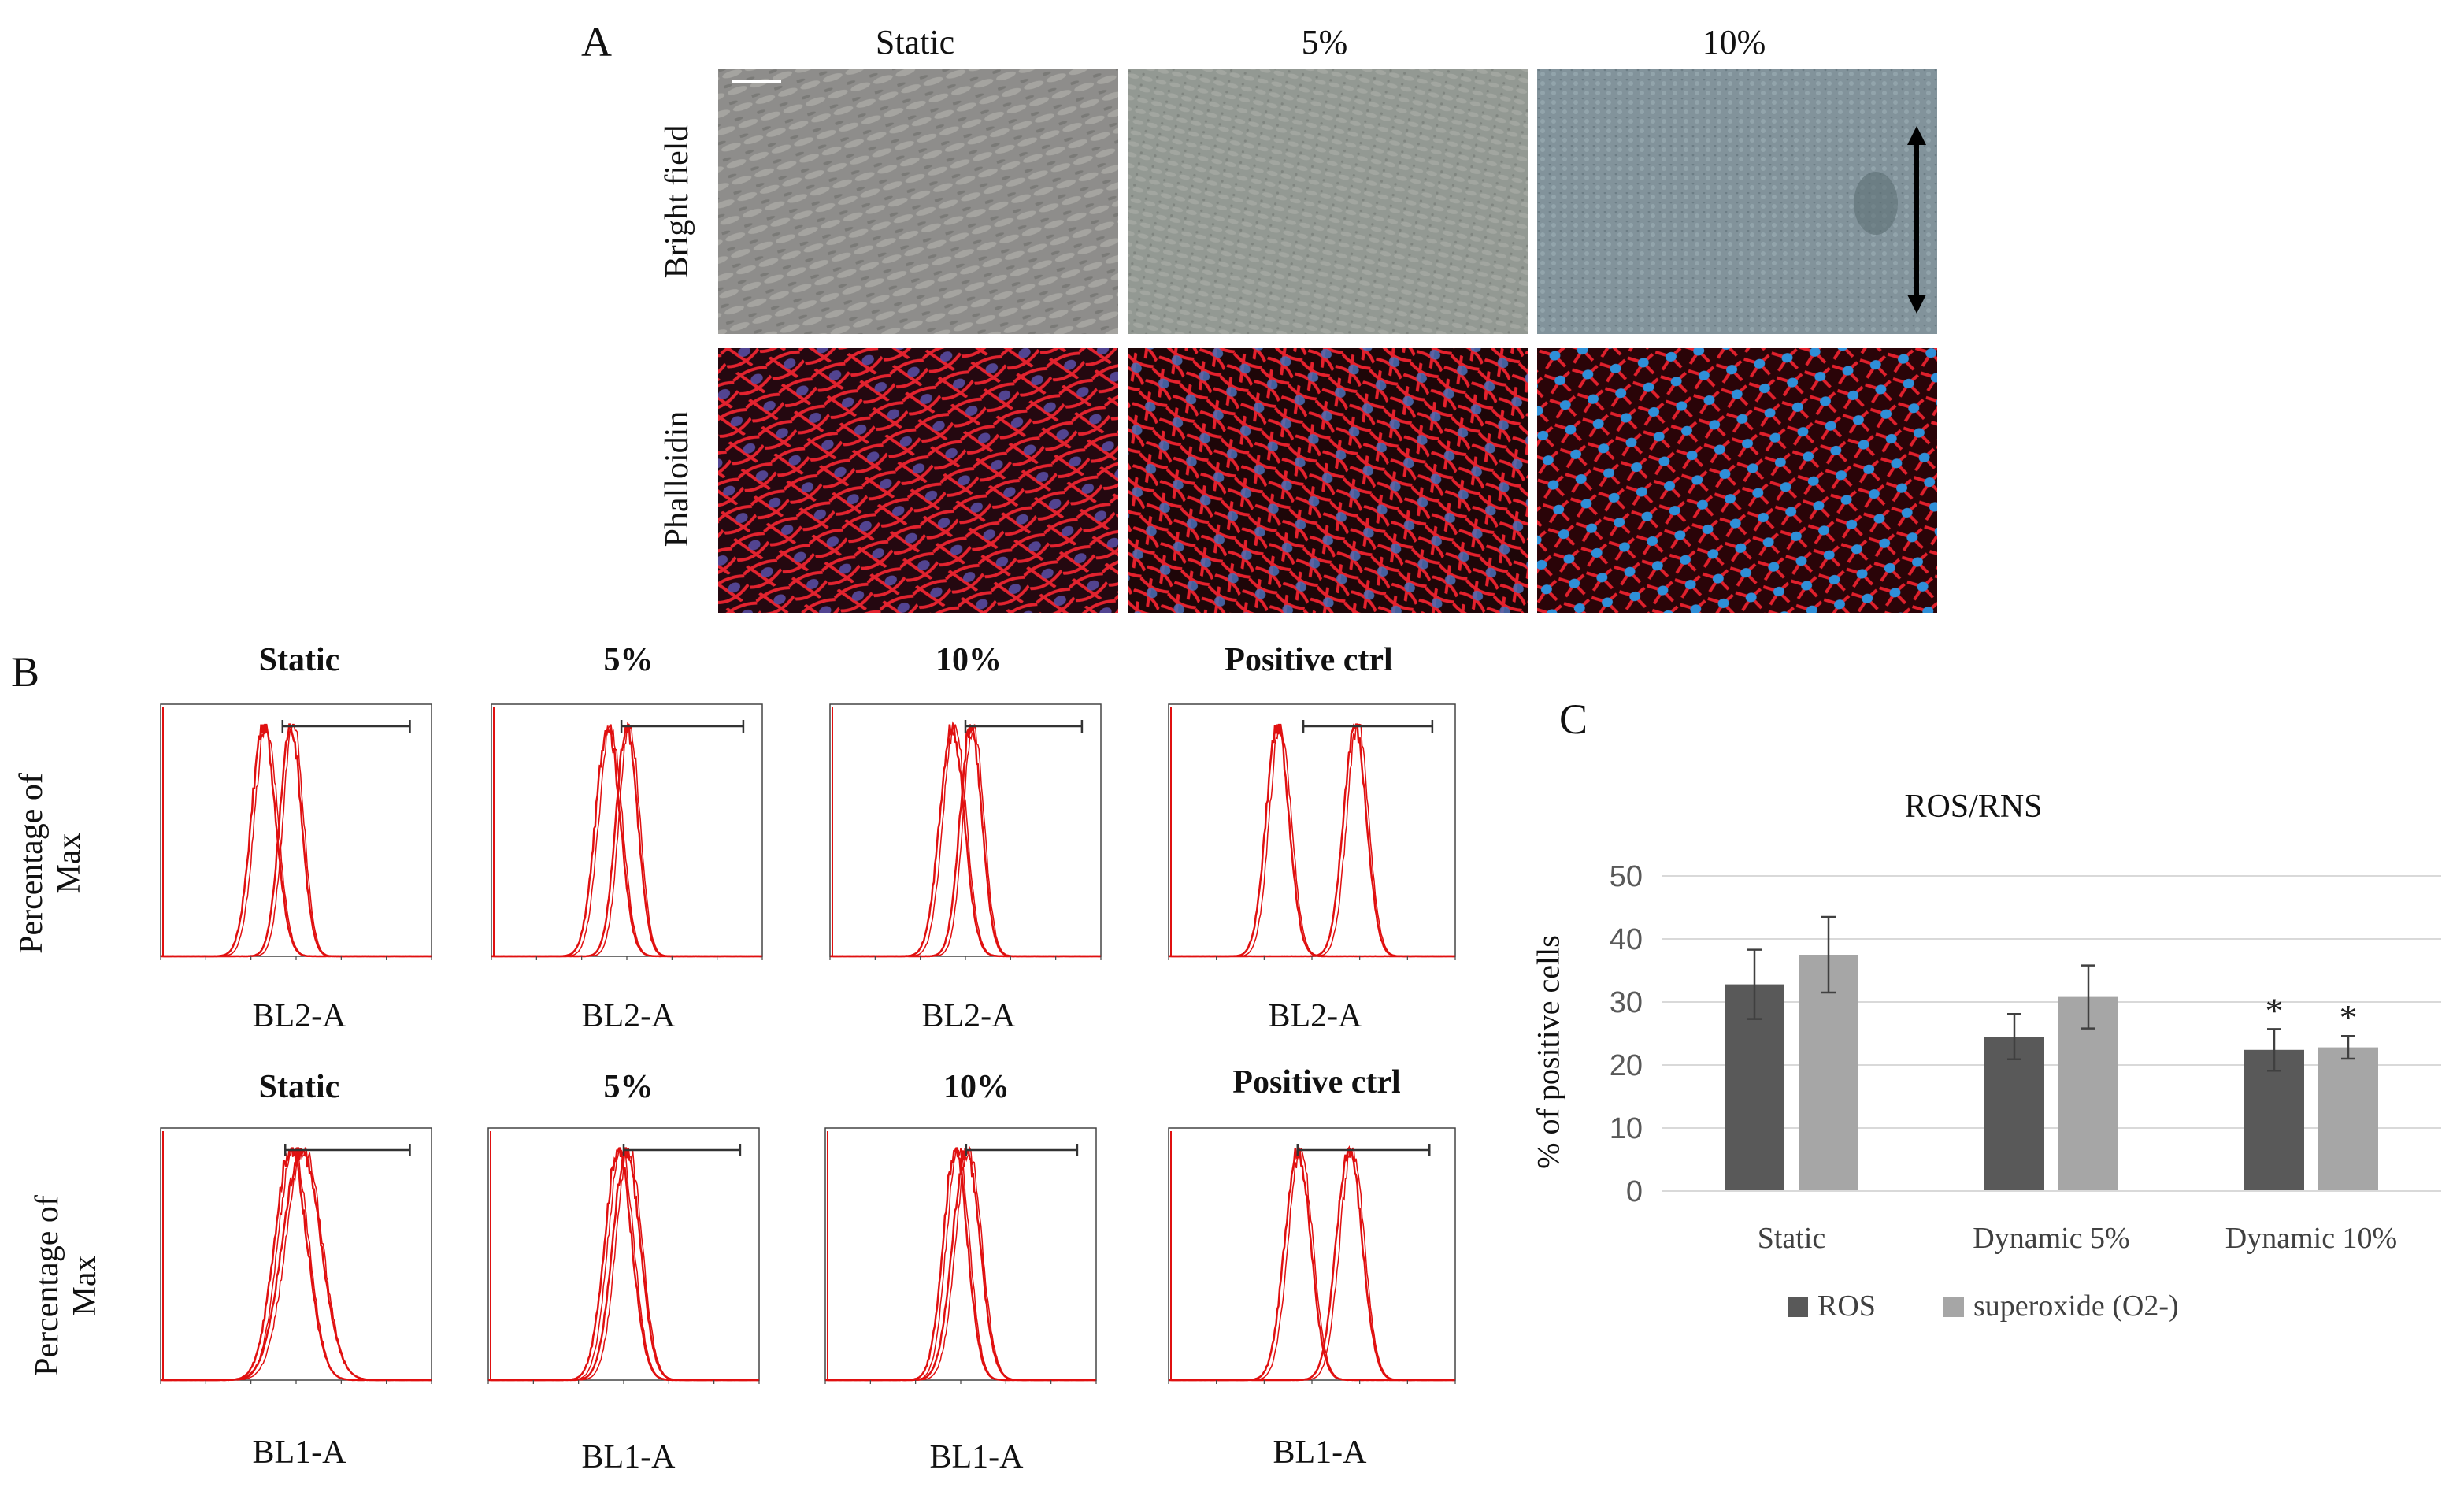  I want to click on flow-hist-5-bl2, so click(627, 841).